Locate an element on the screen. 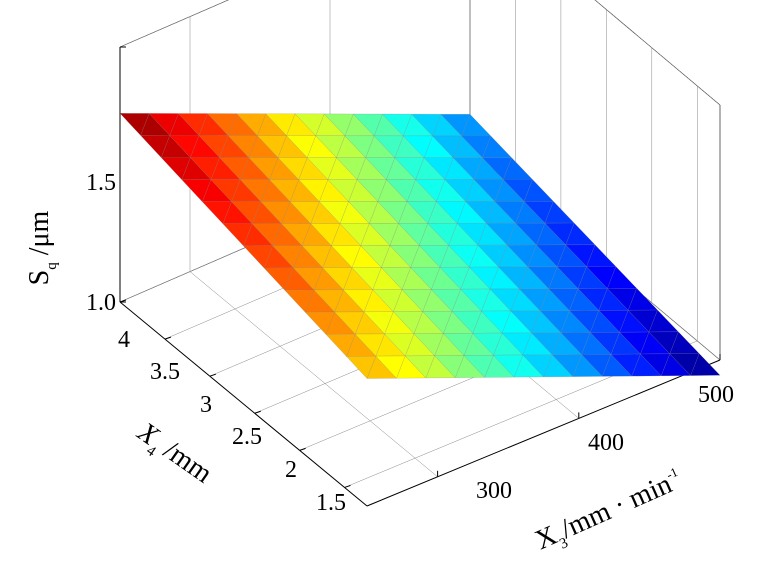 This screenshot has width=767, height=567. y-tick-3.5: 3.5 is located at coordinates (165, 372).